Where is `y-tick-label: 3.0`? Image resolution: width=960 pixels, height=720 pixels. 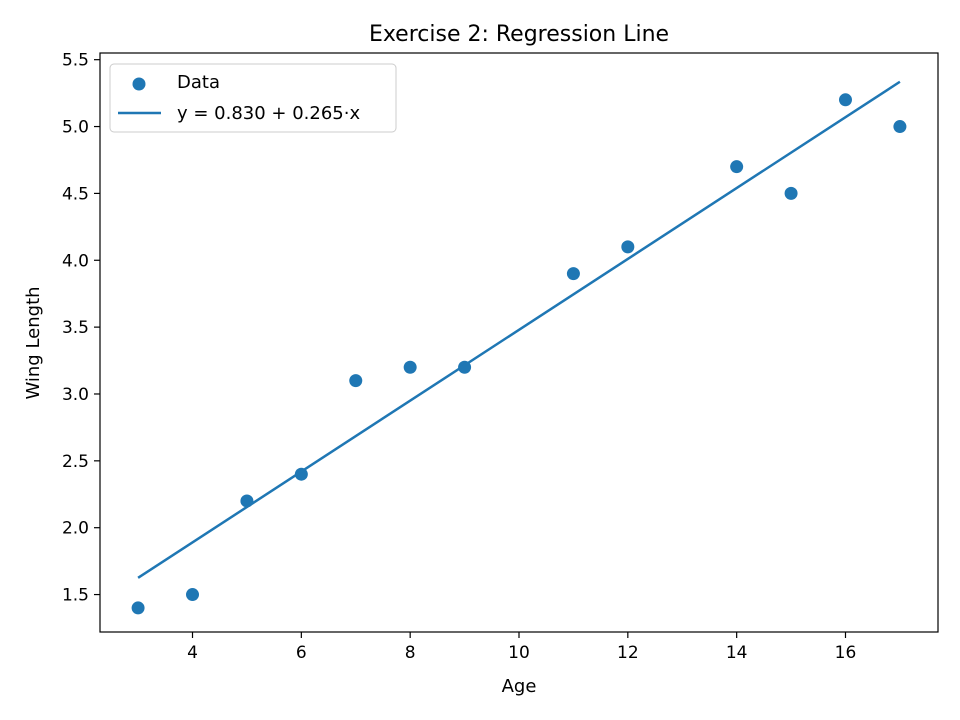 y-tick-label: 3.0 is located at coordinates (75, 395).